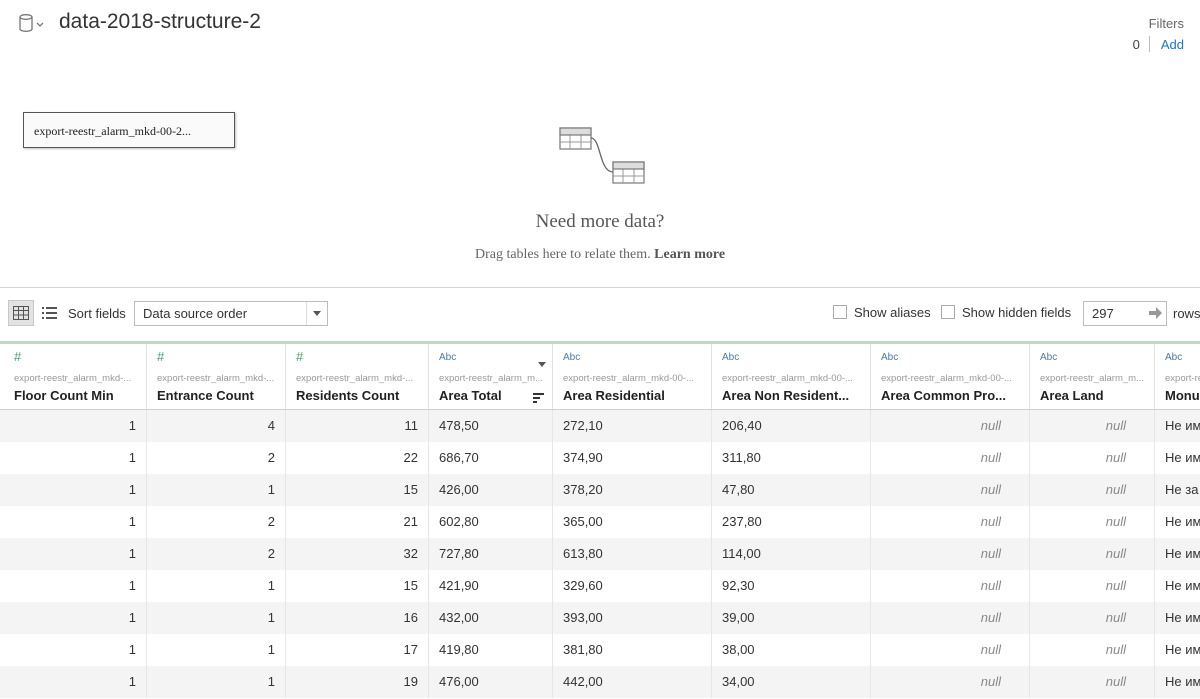 This screenshot has width=1200, height=699. Describe the element at coordinates (791, 458) in the screenshot. I see `table-cell: 311,80` at that location.